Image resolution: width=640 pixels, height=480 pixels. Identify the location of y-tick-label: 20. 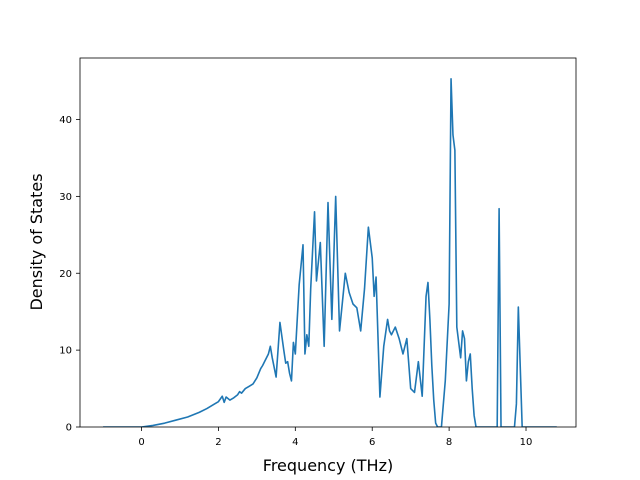
(65, 274).